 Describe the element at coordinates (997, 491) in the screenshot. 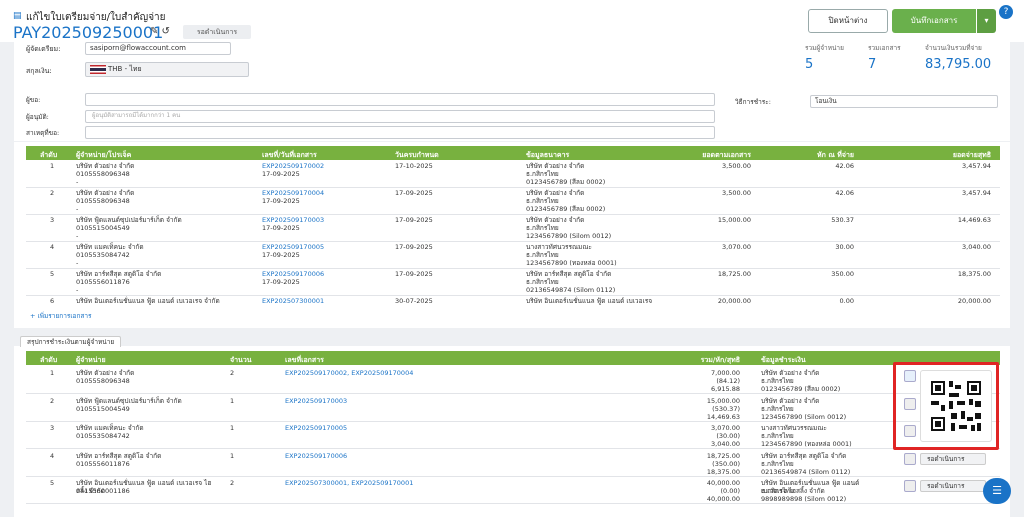

I see `chat-button: ☰` at that location.